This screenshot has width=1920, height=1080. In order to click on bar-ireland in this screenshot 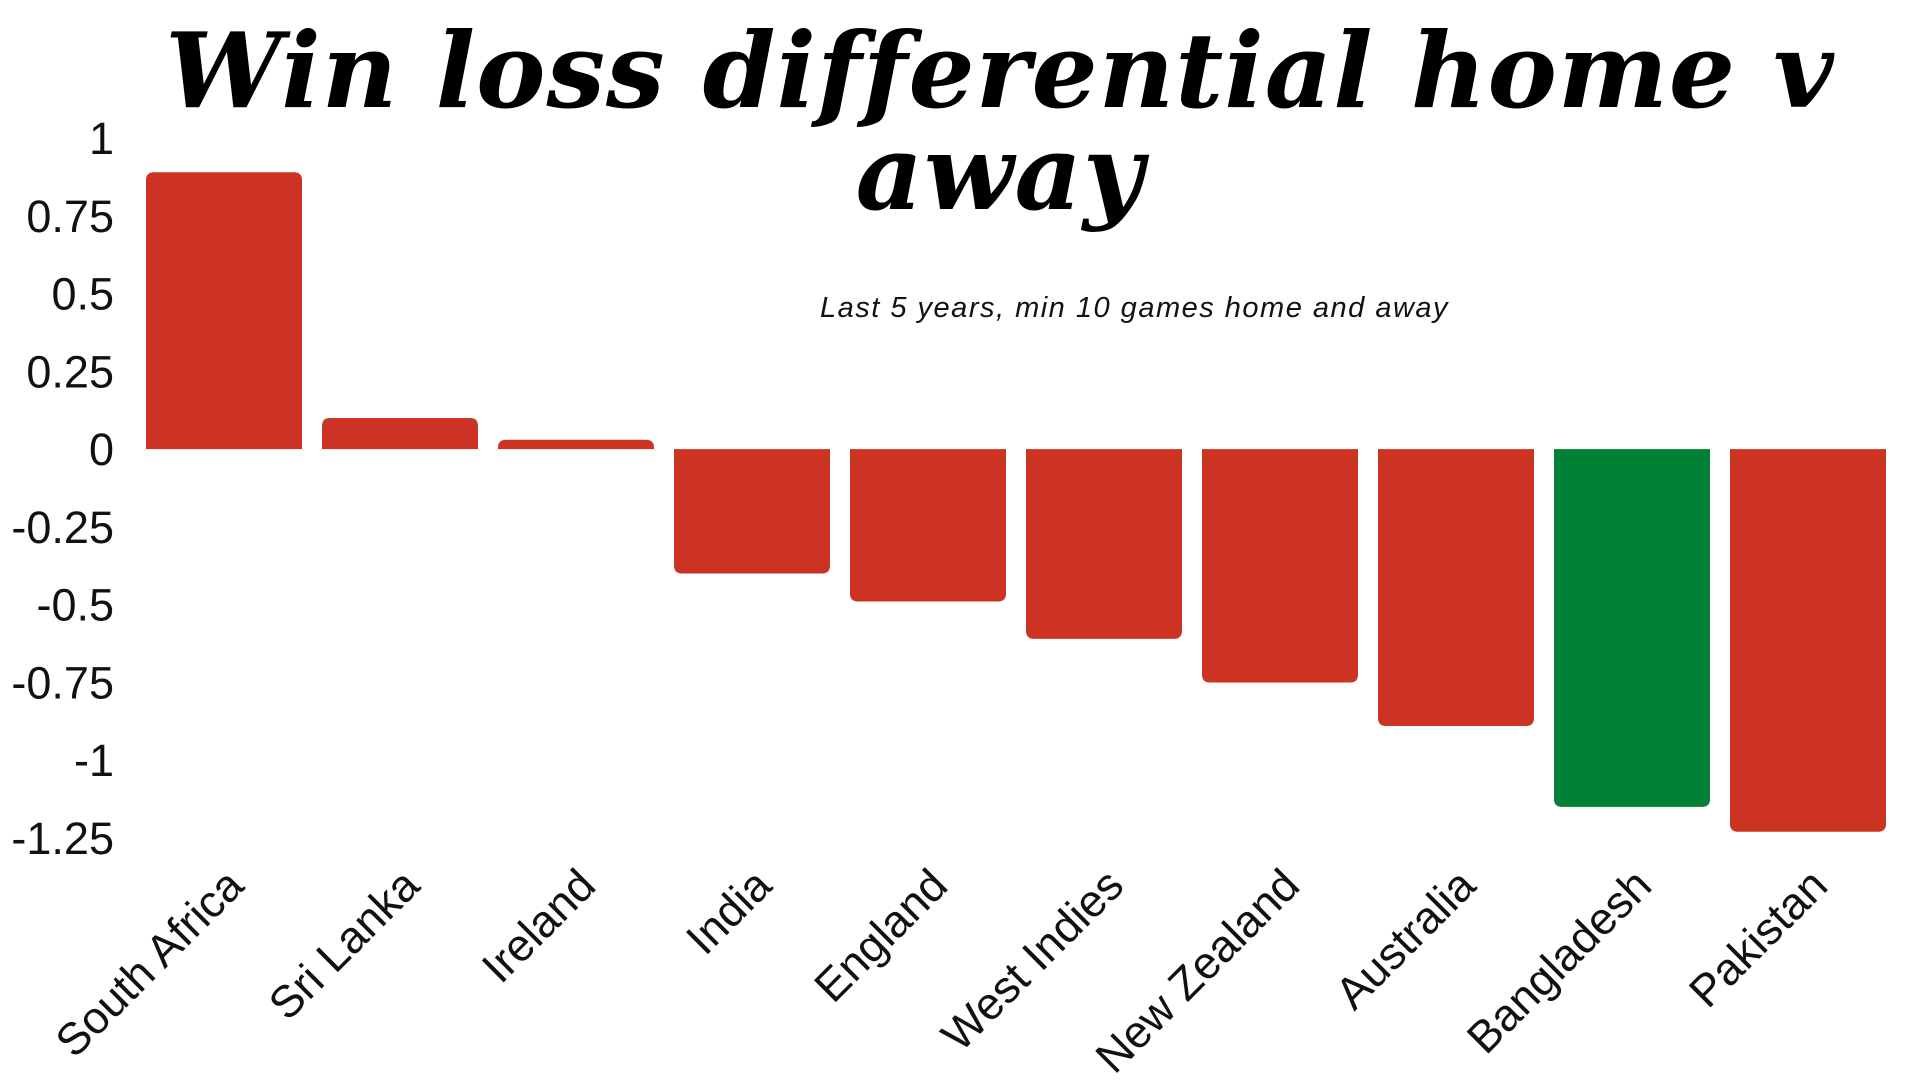, I will do `click(576, 444)`.